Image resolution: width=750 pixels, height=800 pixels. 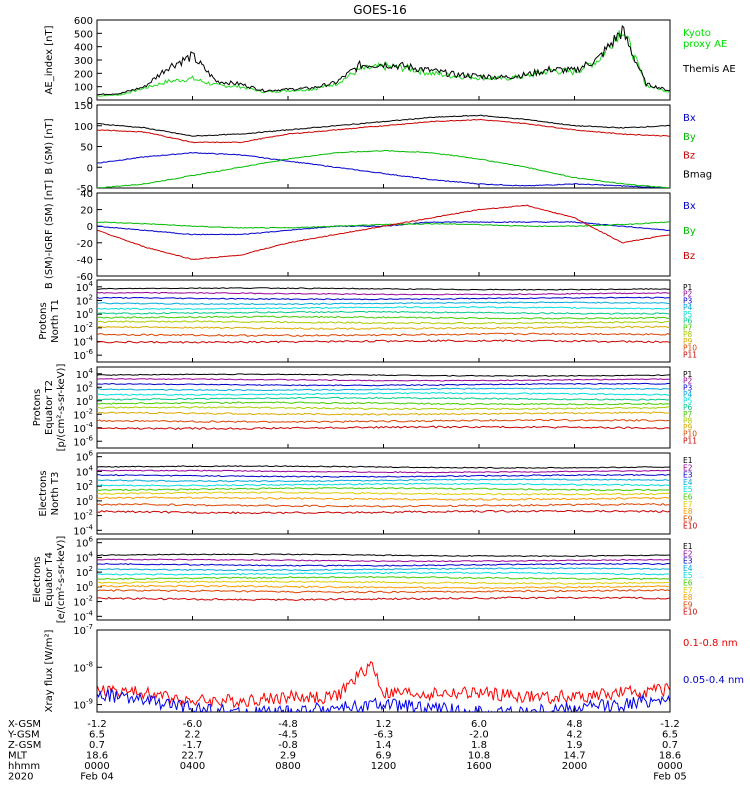 I want to click on x-axis-value: 2.2, so click(x=193, y=735).